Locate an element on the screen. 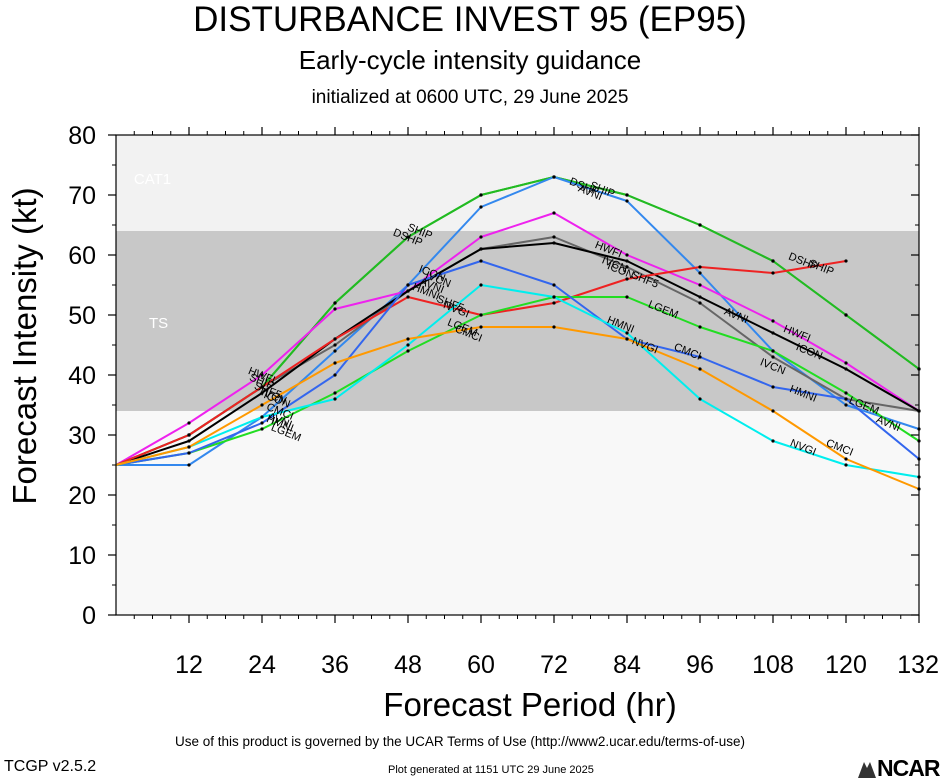 Image resolution: width=940 pixels, height=782 pixels. y-tick-label: 0 is located at coordinates (89, 616).